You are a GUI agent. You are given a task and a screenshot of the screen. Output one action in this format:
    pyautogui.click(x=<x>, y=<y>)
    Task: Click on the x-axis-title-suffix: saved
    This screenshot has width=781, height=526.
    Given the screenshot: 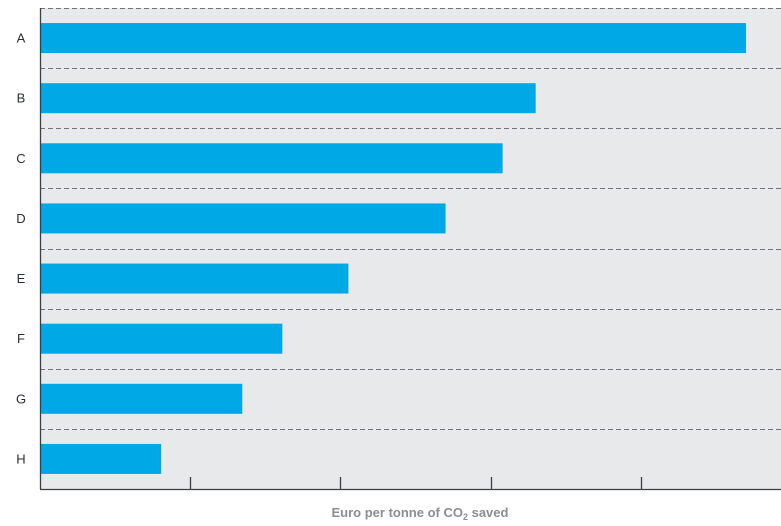 What is the action you would take?
    pyautogui.click(x=488, y=512)
    